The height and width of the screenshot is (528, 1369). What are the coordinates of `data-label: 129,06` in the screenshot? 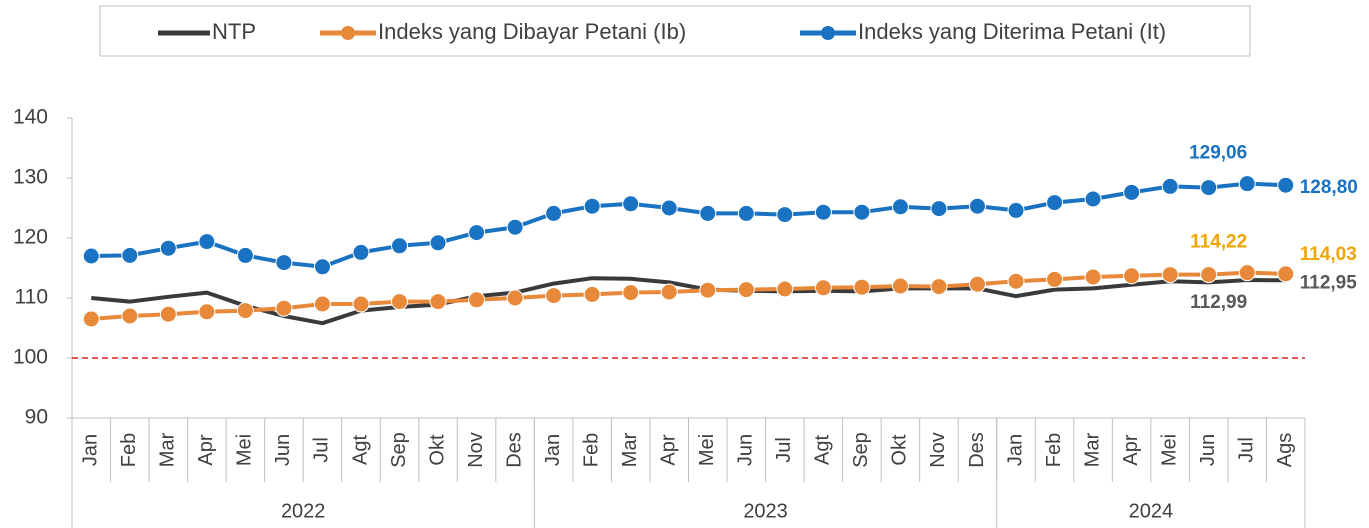 It's located at (1218, 153).